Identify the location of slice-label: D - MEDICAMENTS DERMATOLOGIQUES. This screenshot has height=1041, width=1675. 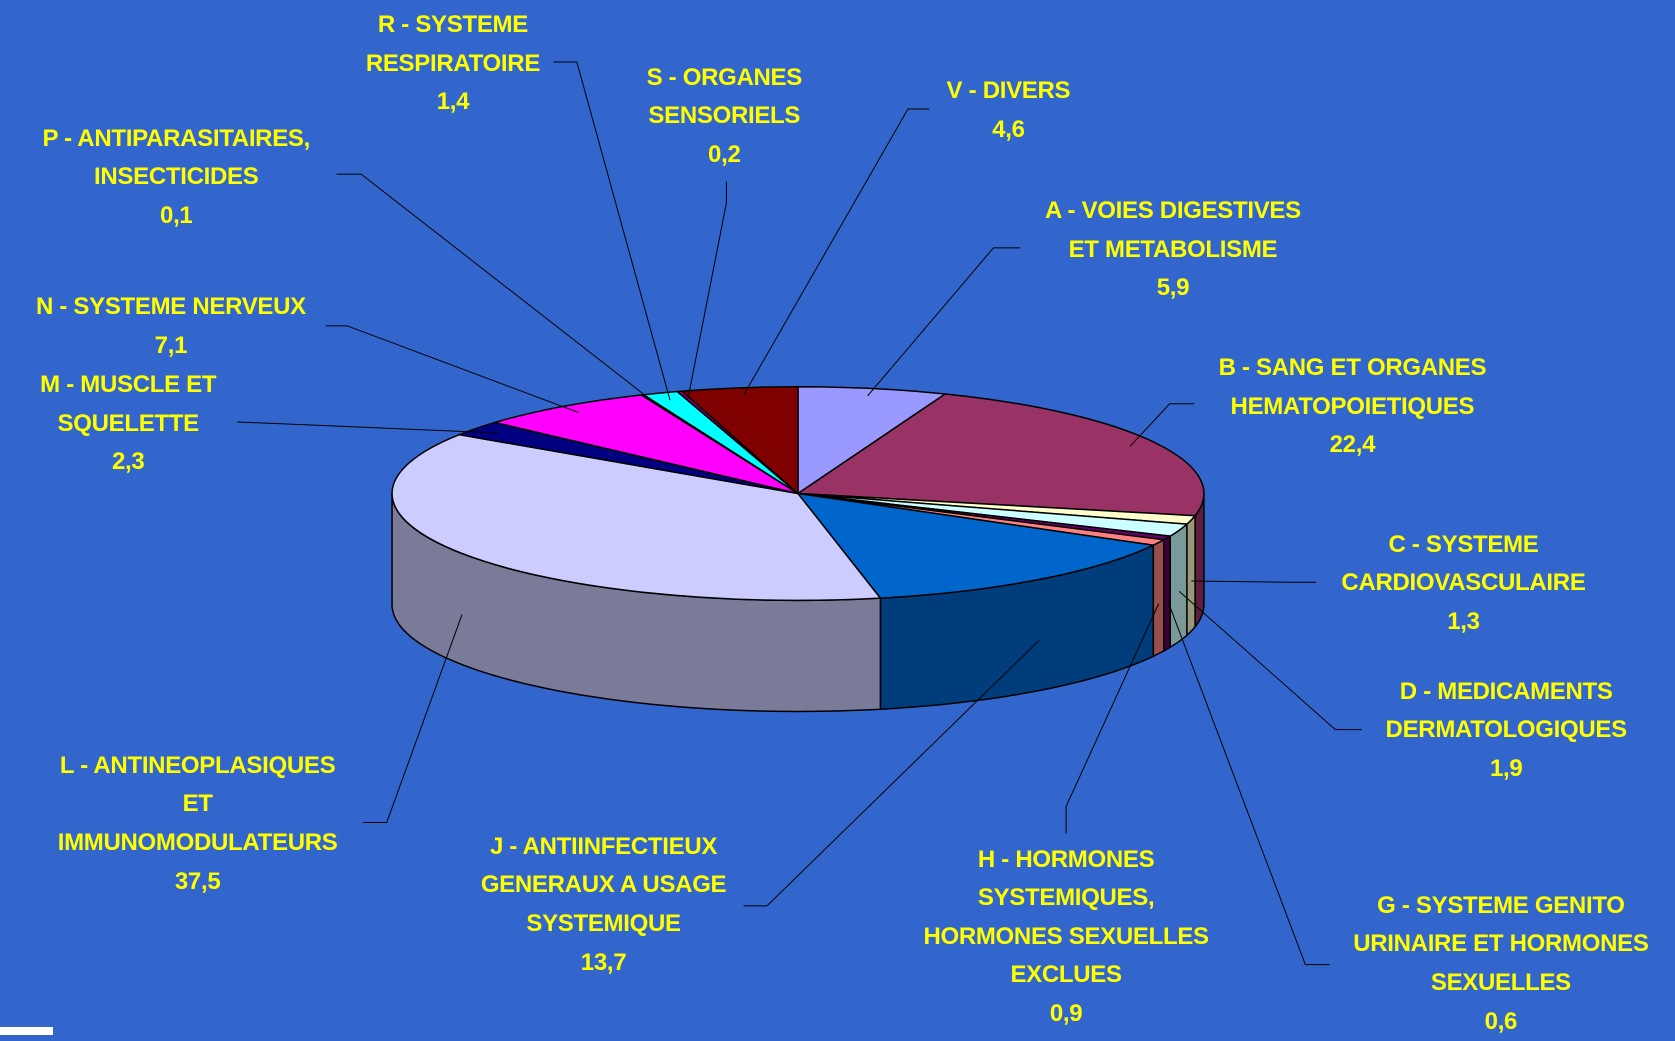
(1506, 710).